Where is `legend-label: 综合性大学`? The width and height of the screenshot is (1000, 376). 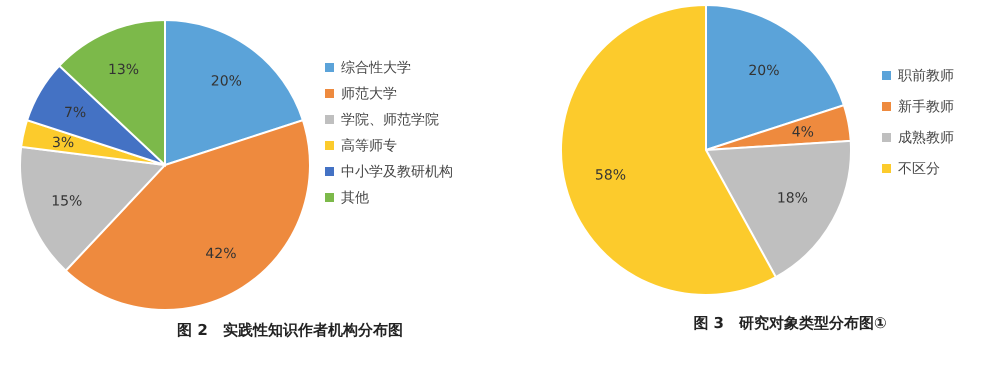 legend-label: 综合性大学 is located at coordinates (376, 68).